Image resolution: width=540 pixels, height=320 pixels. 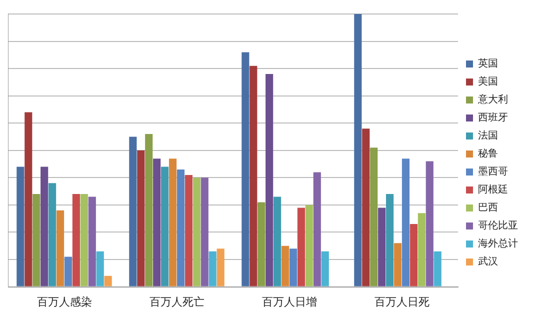 What do you see at coordinates (488, 136) in the screenshot?
I see `legend-label: 法国` at bounding box center [488, 136].